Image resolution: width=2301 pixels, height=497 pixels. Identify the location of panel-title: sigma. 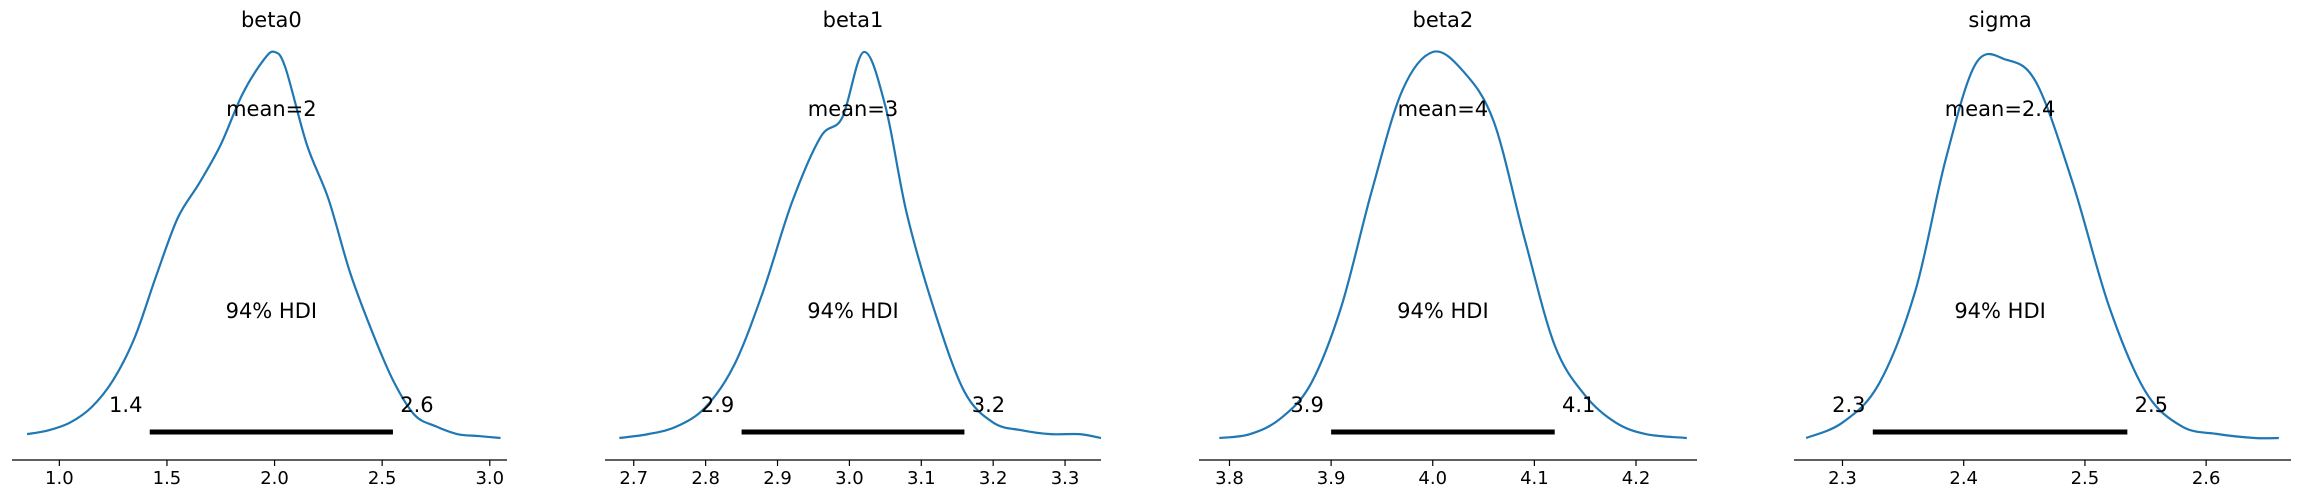
(1999, 20).